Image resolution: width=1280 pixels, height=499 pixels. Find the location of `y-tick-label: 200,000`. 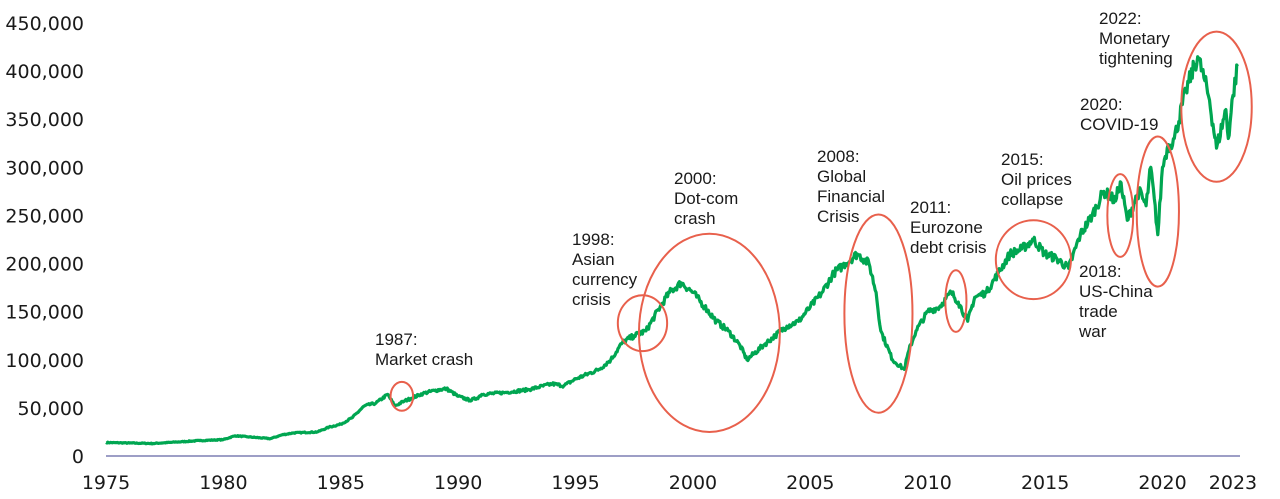

y-tick-label: 200,000 is located at coordinates (44, 265).